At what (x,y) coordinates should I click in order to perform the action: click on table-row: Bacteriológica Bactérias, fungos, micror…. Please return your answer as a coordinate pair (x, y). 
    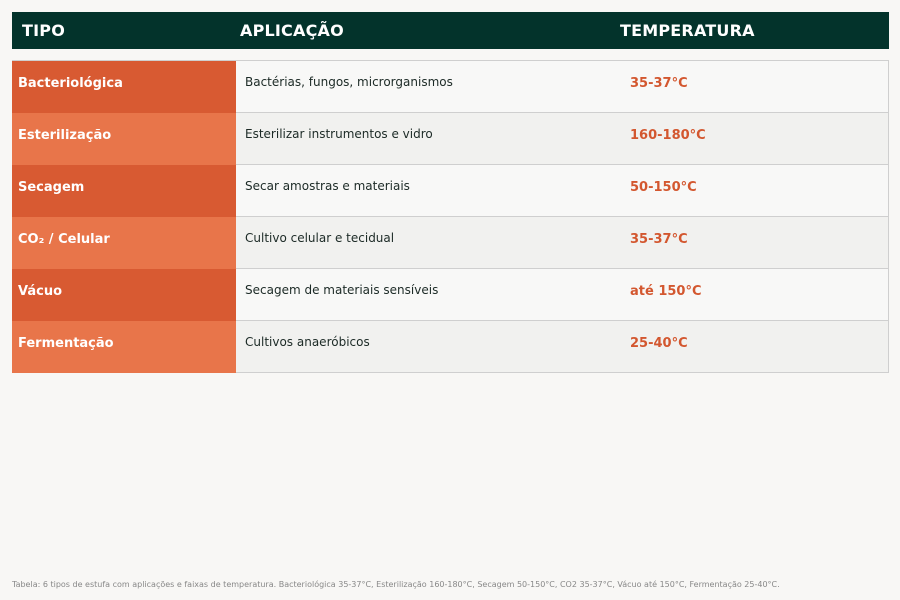
    Looking at the image, I should click on (450, 87).